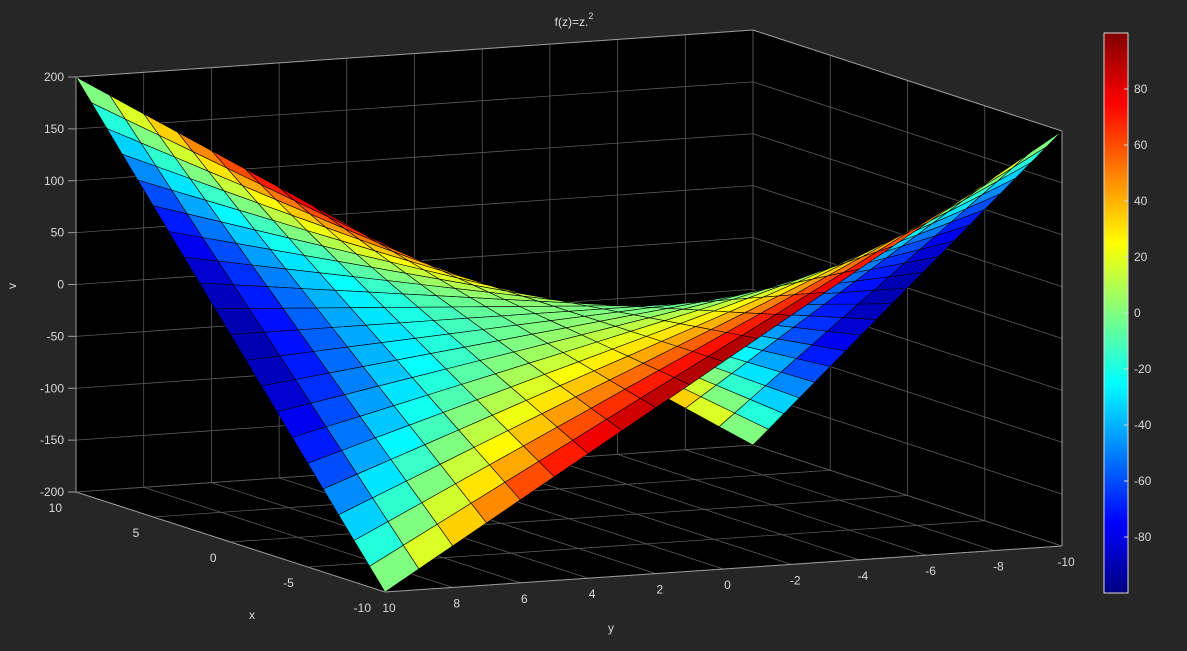 Image resolution: width=1187 pixels, height=651 pixels. I want to click on colorbar-tick-label: -40, so click(1143, 425).